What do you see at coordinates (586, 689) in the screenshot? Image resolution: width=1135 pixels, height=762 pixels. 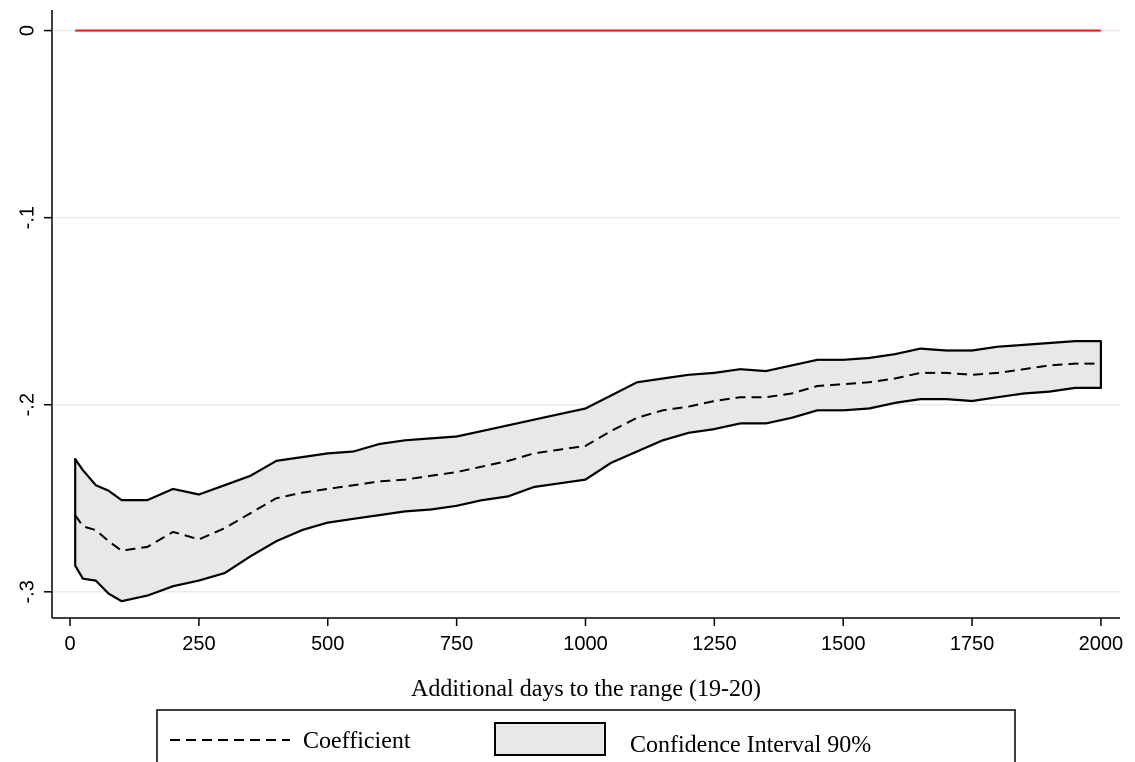 I see `x-axis-label: Additional days to the range (19-20)` at bounding box center [586, 689].